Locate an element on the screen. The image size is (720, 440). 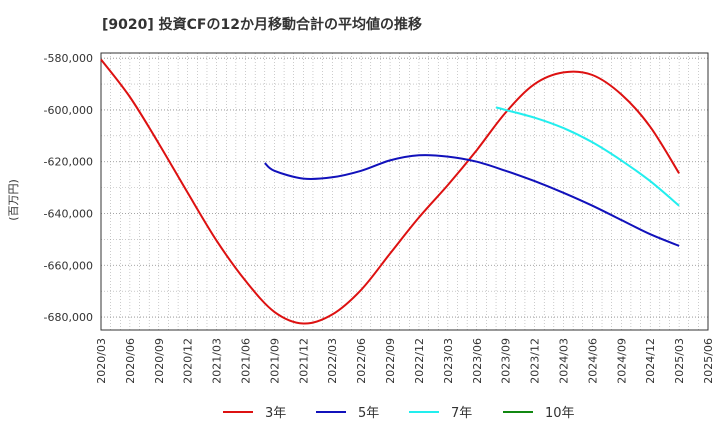
y-tick-label: -680,000 is located at coordinates (68, 317).